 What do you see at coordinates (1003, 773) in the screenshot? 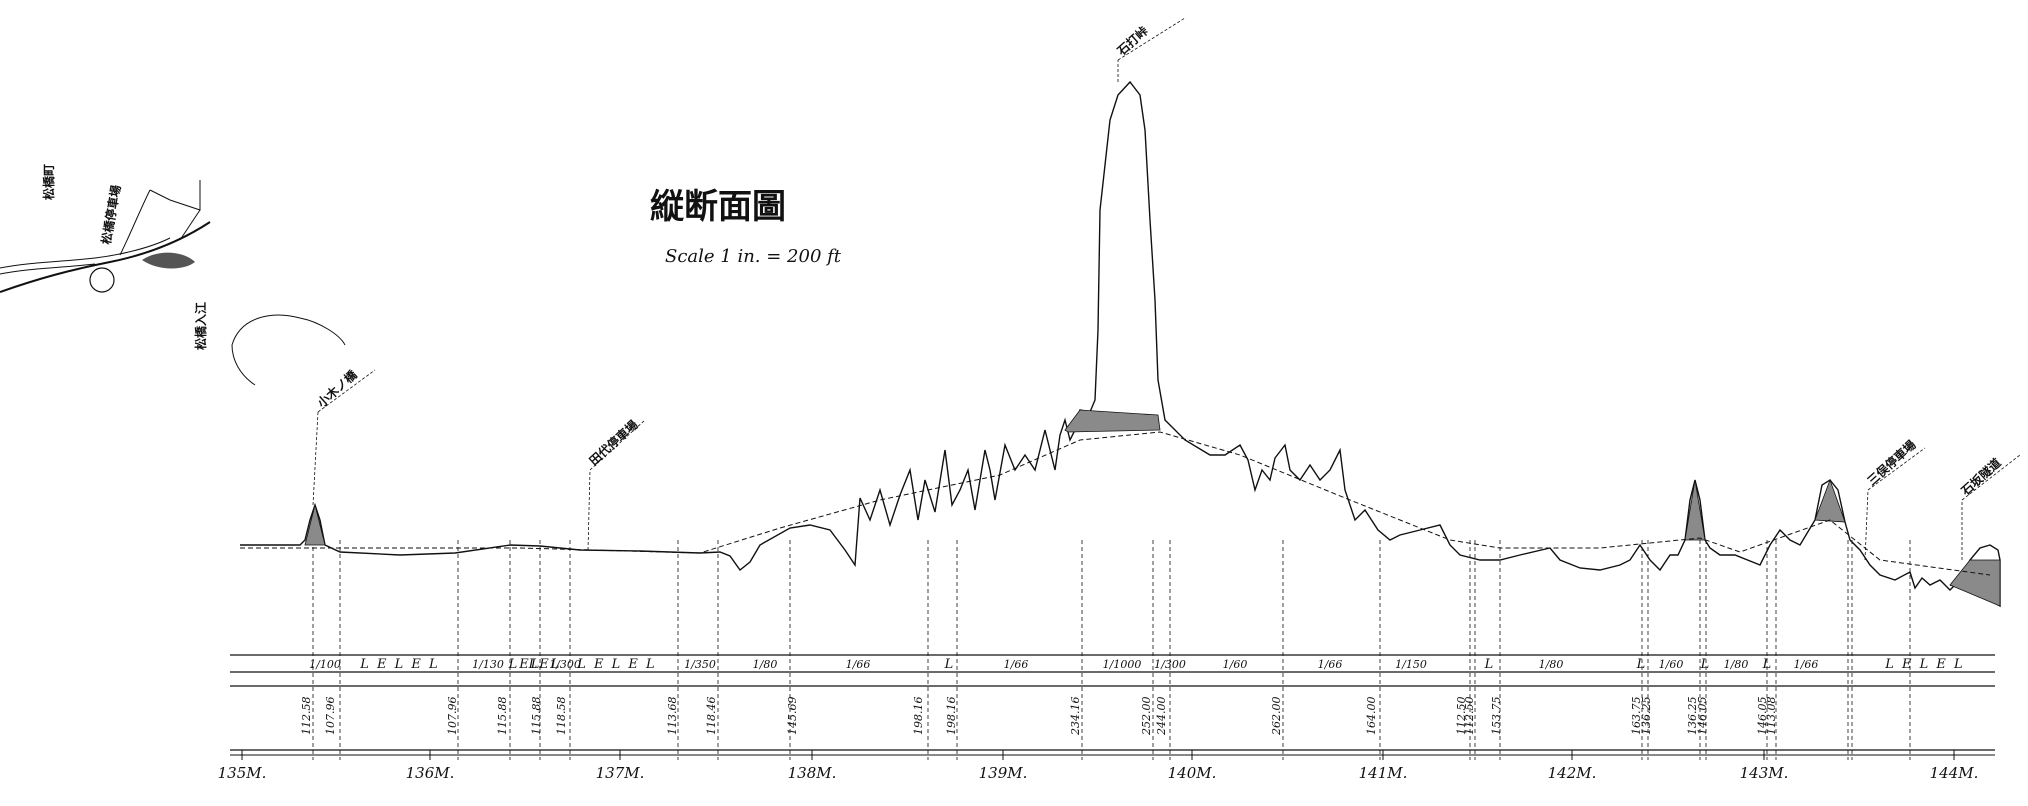
I see `km-label: 139M.` at bounding box center [1003, 773].